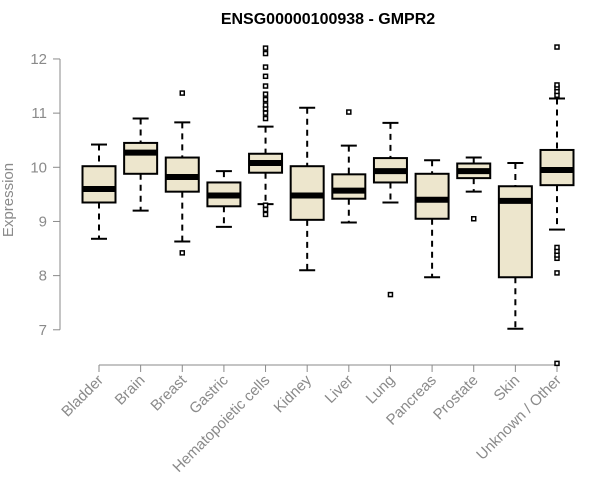  What do you see at coordinates (43, 221) in the screenshot?
I see `y-tick-label: 9` at bounding box center [43, 221].